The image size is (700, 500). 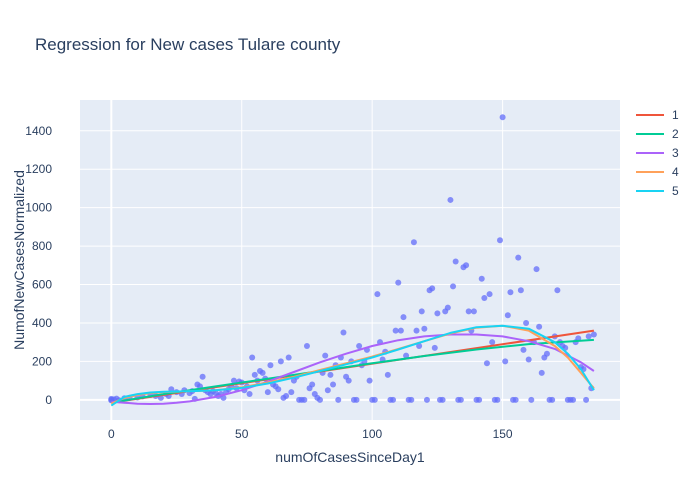 I want to click on legend-label: 4, so click(x=675, y=172).